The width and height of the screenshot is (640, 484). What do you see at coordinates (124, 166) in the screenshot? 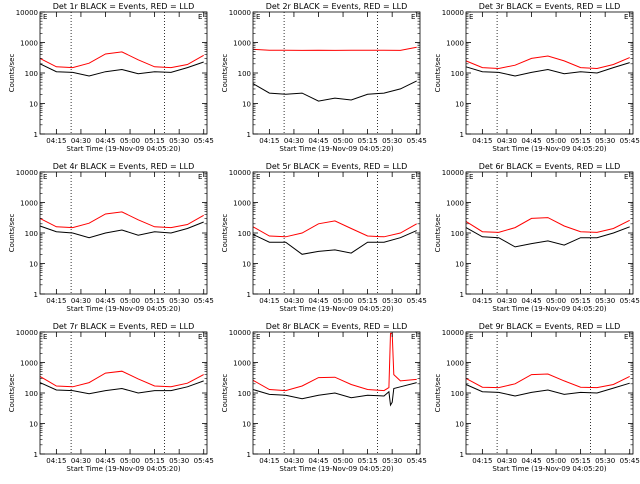
I see `panel-title: Det 4r BLACK = Events, RED = LLD` at bounding box center [124, 166].